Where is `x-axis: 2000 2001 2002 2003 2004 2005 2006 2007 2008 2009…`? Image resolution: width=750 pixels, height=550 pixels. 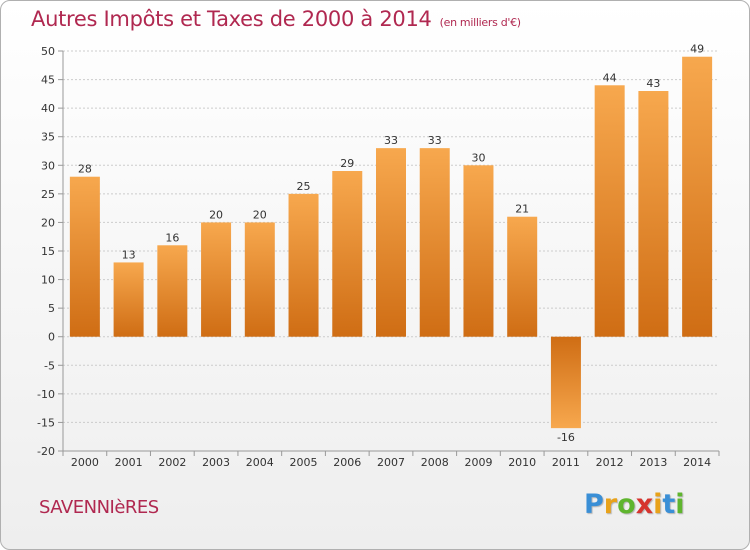 x-axis: 2000 2001 2002 2003 2004 2005 2006 2007 2008 2009… is located at coordinates (391, 459).